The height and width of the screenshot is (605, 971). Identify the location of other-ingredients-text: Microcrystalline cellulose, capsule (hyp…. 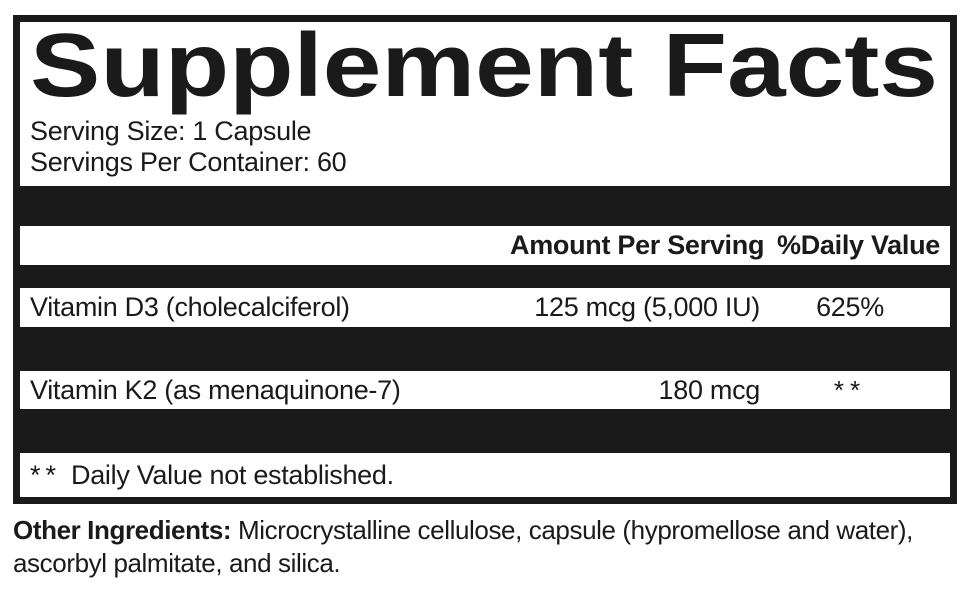
(463, 546).